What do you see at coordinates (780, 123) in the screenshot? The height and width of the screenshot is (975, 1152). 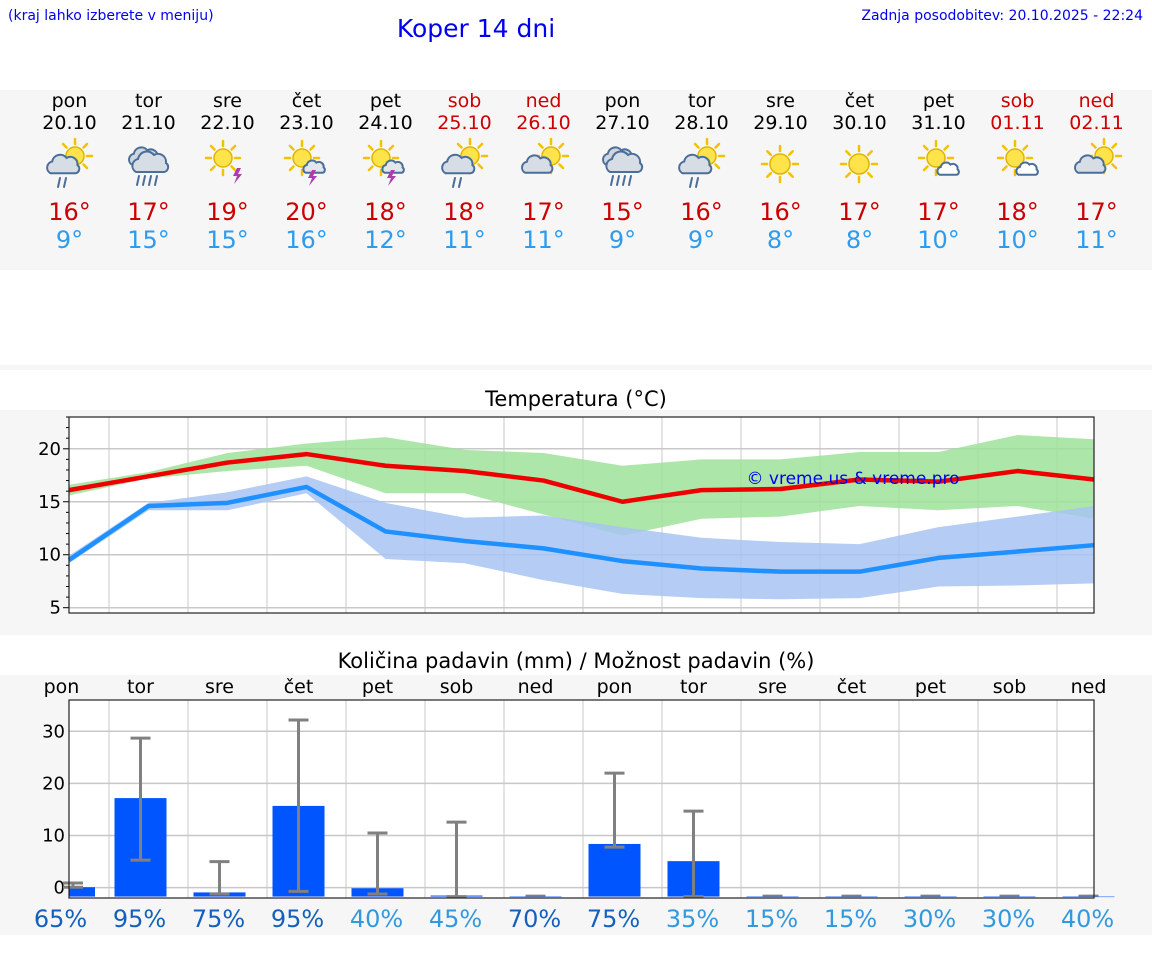 I see `day-date: 29.10` at bounding box center [780, 123].